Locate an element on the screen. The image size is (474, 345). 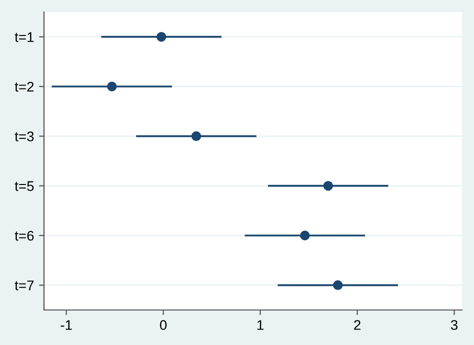
y-tick-label: t=2 is located at coordinates (24, 87).